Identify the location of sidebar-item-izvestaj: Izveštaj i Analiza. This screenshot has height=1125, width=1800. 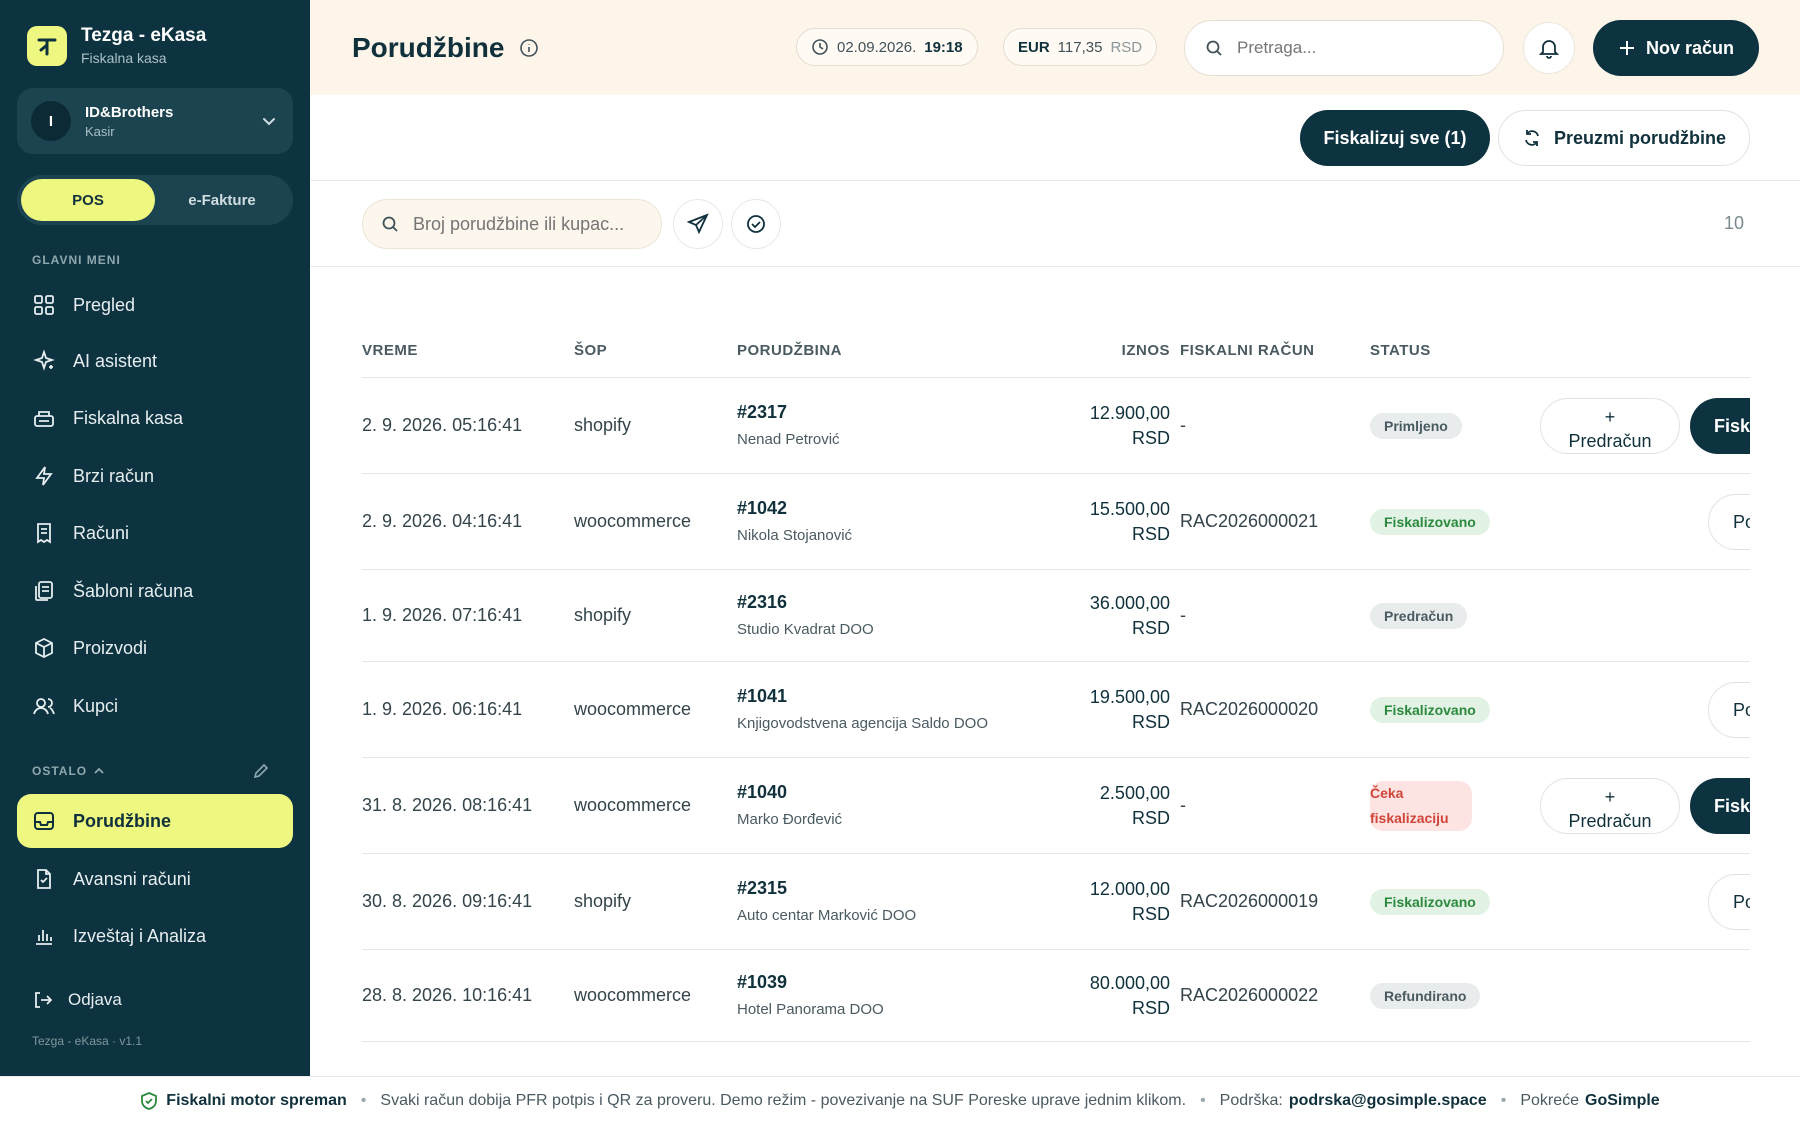
(155, 936).